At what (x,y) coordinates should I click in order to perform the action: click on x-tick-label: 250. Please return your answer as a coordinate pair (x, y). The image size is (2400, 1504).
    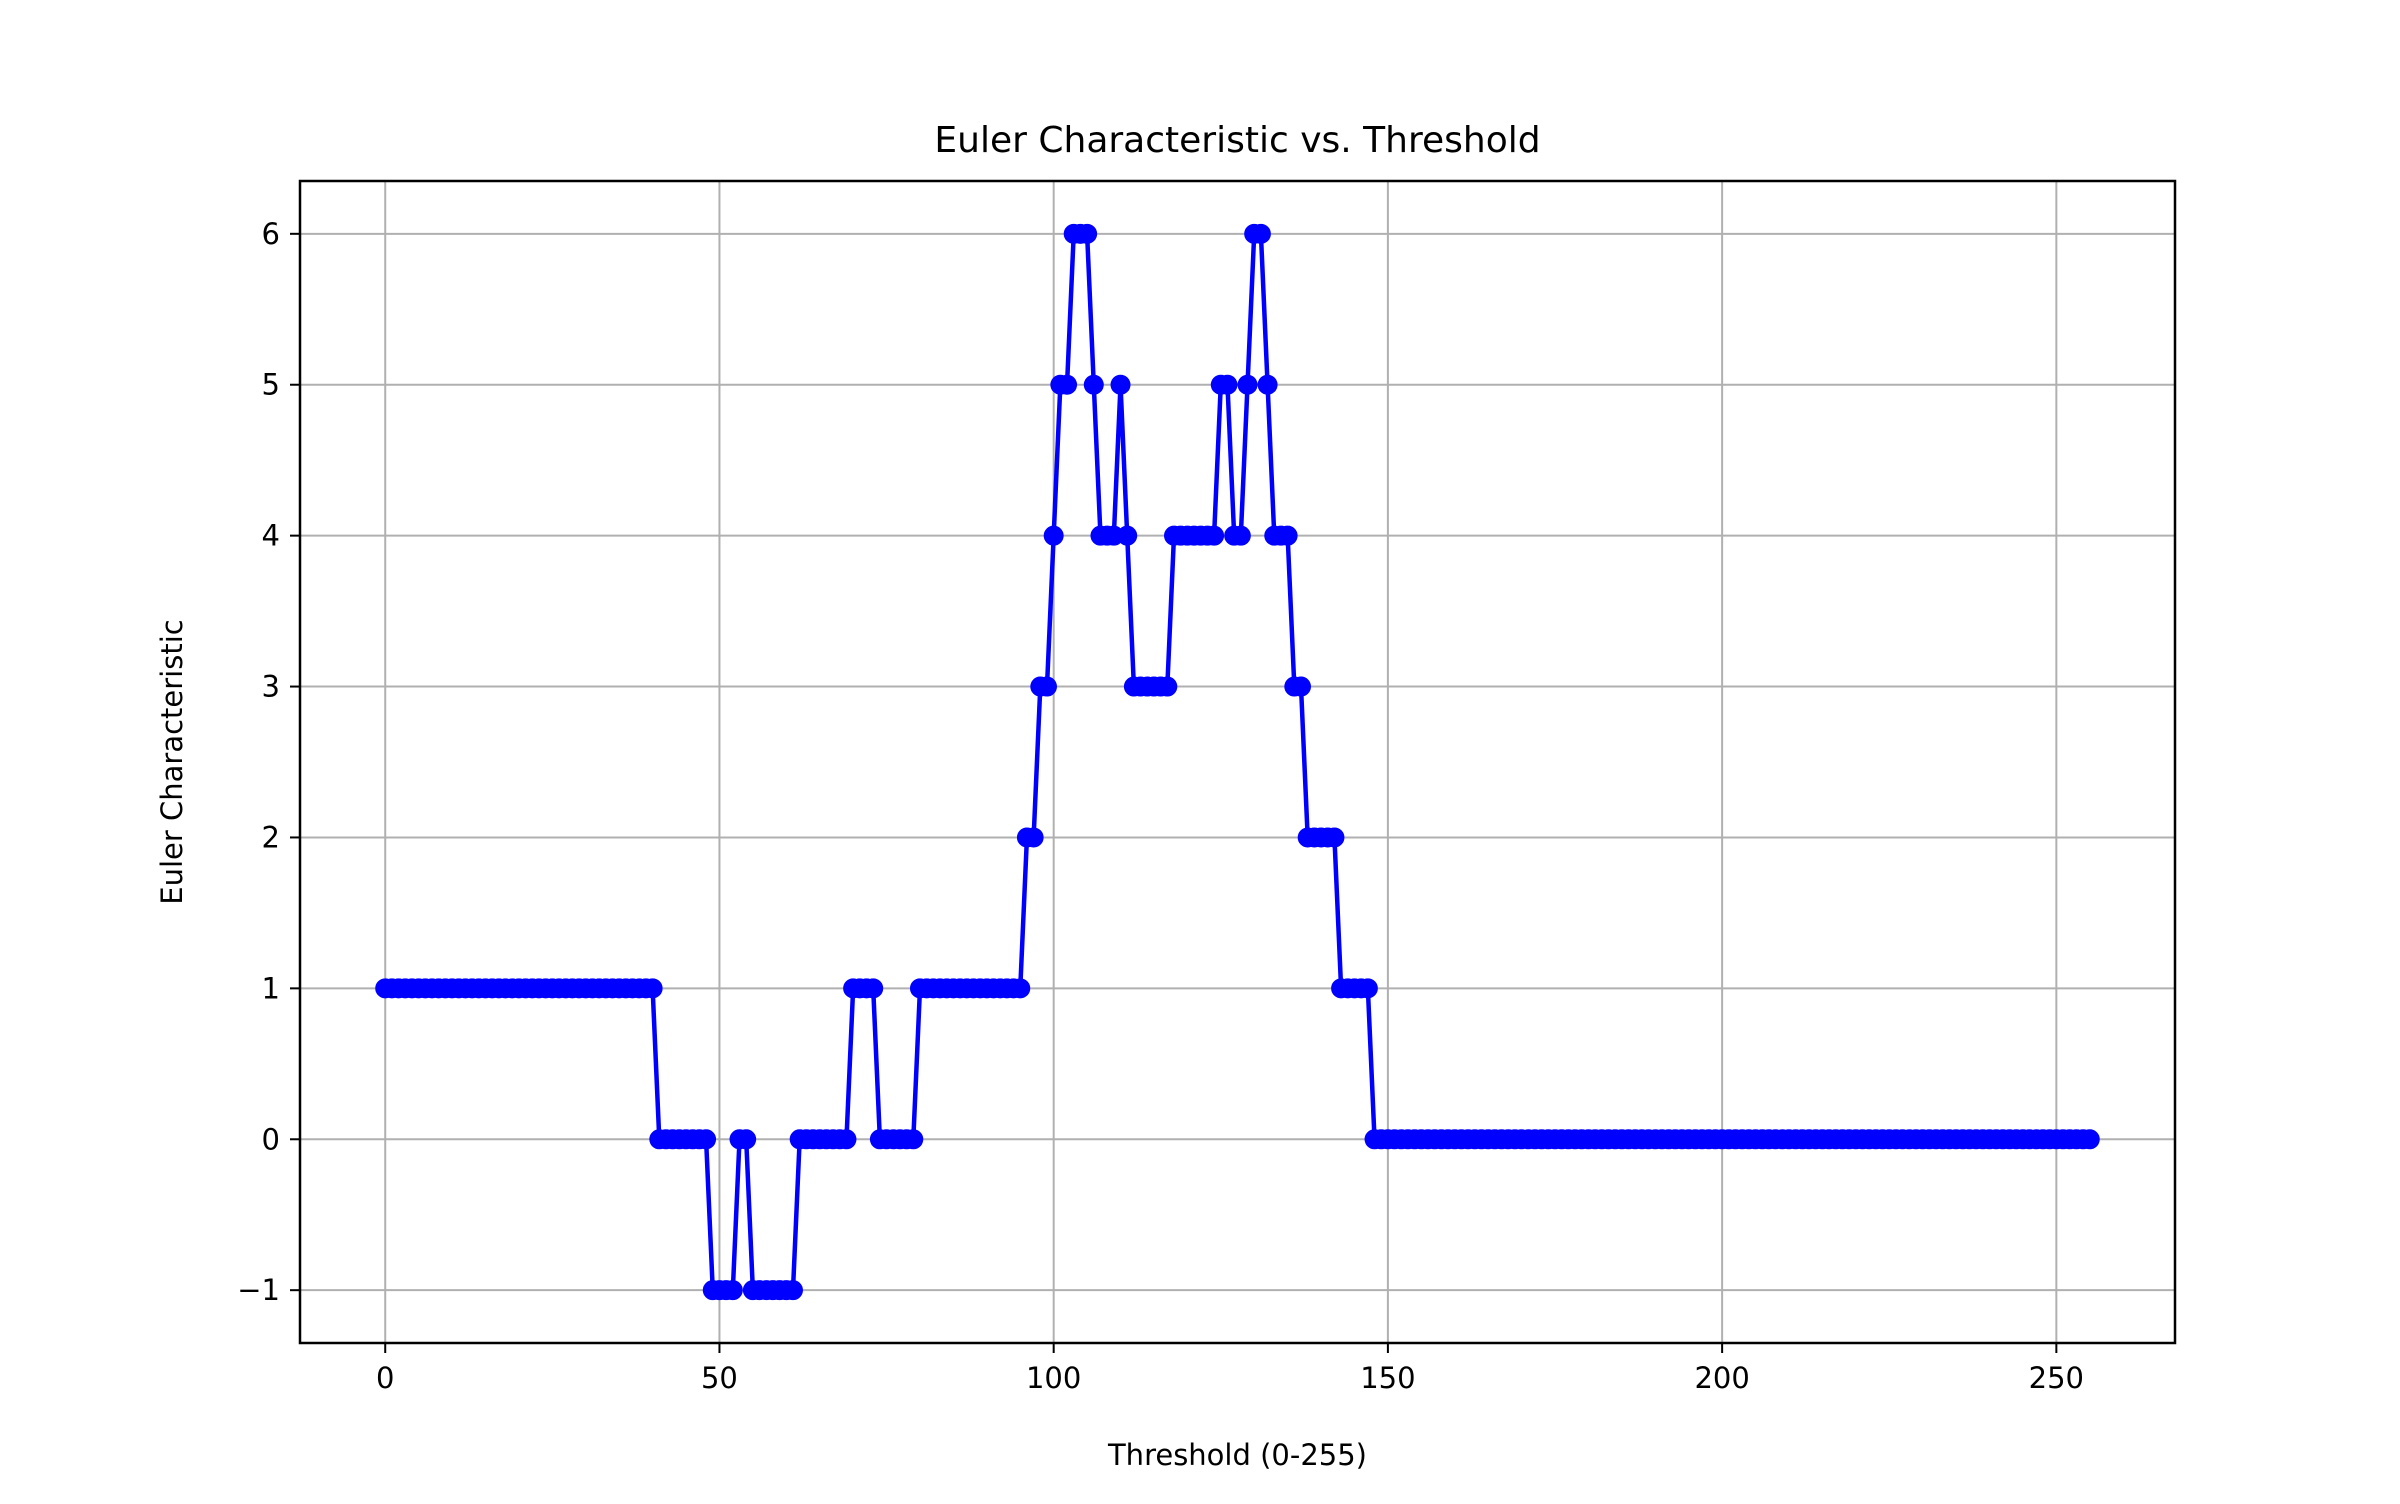
    Looking at the image, I should click on (2056, 1378).